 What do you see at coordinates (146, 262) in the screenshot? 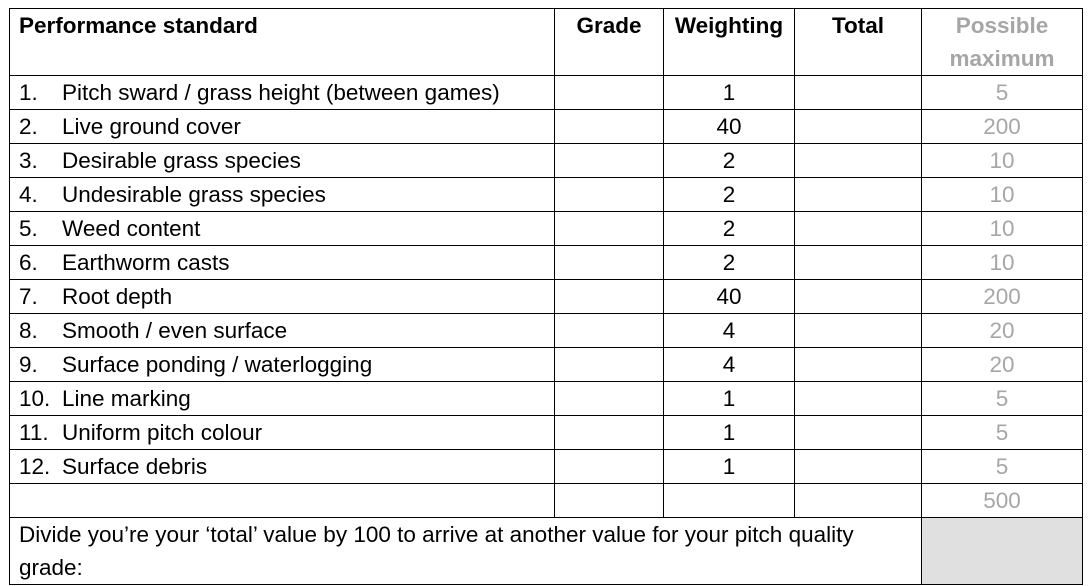
I see `row-label: Earthworm casts` at bounding box center [146, 262].